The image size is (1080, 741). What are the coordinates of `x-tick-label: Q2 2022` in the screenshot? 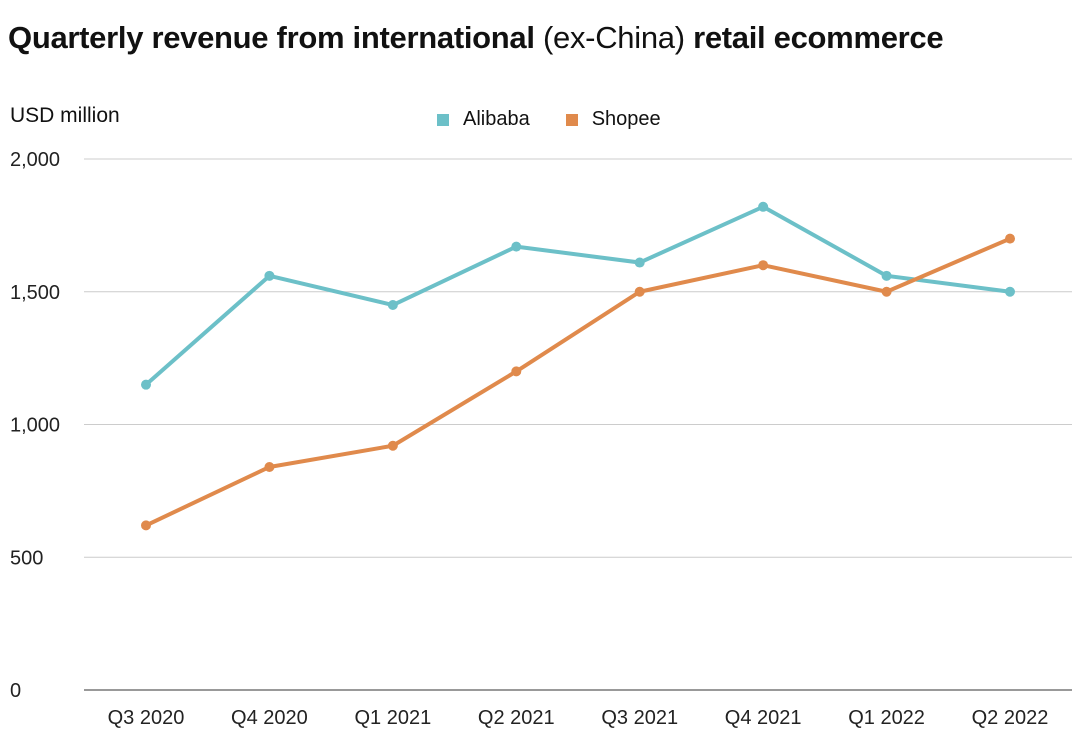 It's located at (1010, 718).